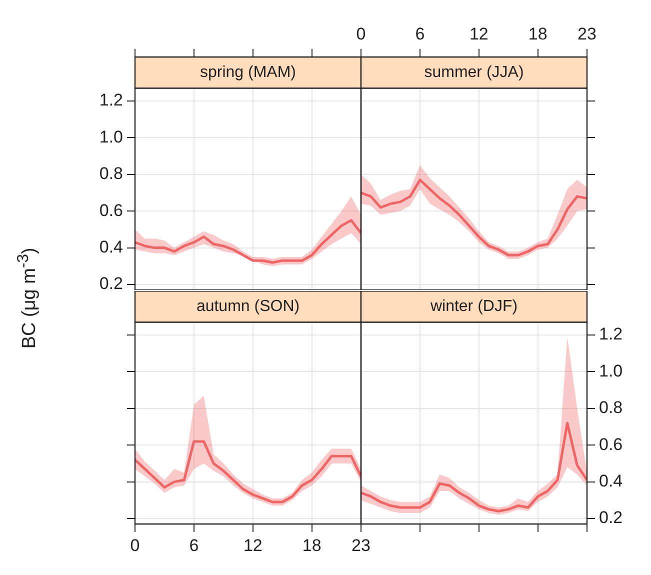  What do you see at coordinates (474, 73) in the screenshot?
I see `chart-title: summer (JJA)` at bounding box center [474, 73].